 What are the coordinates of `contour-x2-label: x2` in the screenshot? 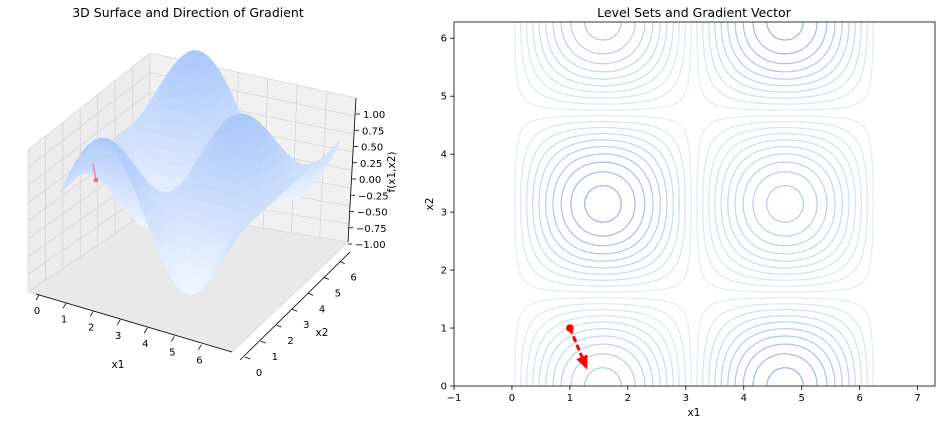 It's located at (430, 204).